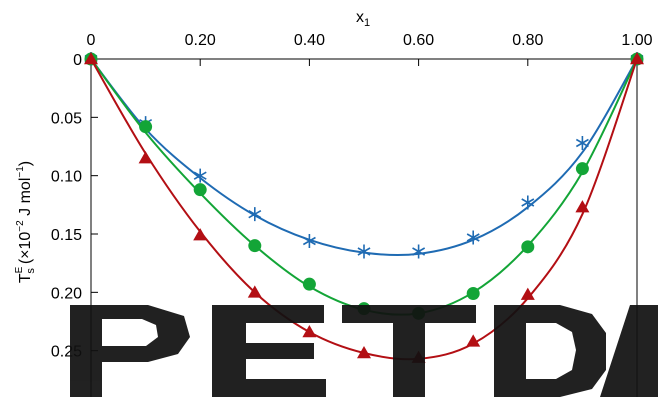 Image resolution: width=658 pixels, height=402 pixels. I want to click on x-axis-title: x1, so click(363, 19).